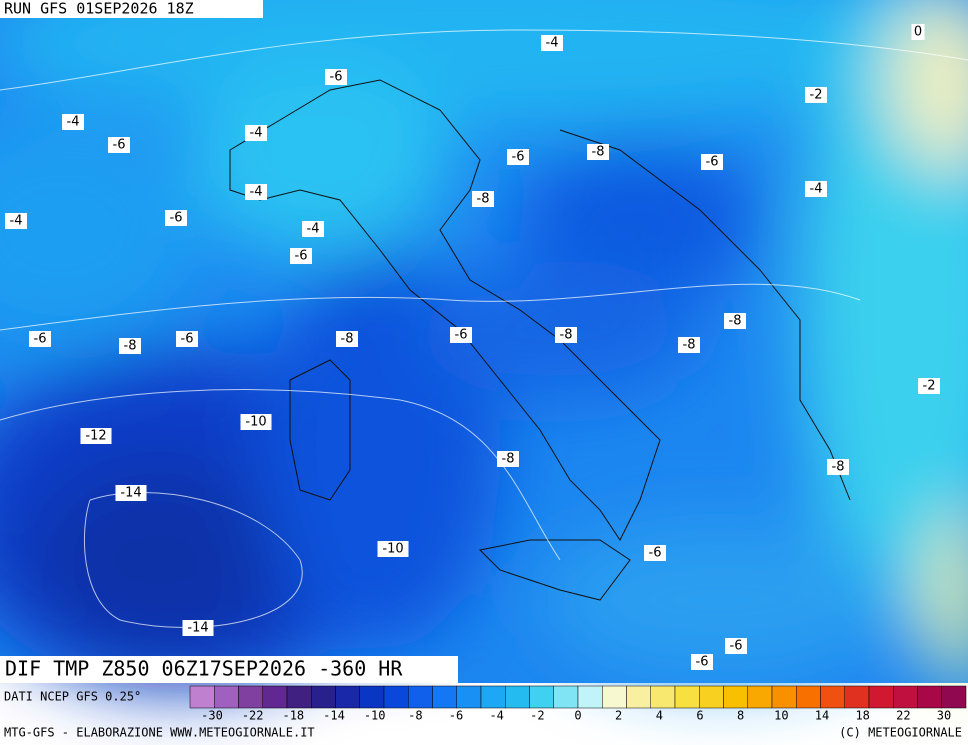 Image resolution: width=968 pixels, height=745 pixels. Describe the element at coordinates (699, 716) in the screenshot. I see `colorbar-label: 6` at that location.